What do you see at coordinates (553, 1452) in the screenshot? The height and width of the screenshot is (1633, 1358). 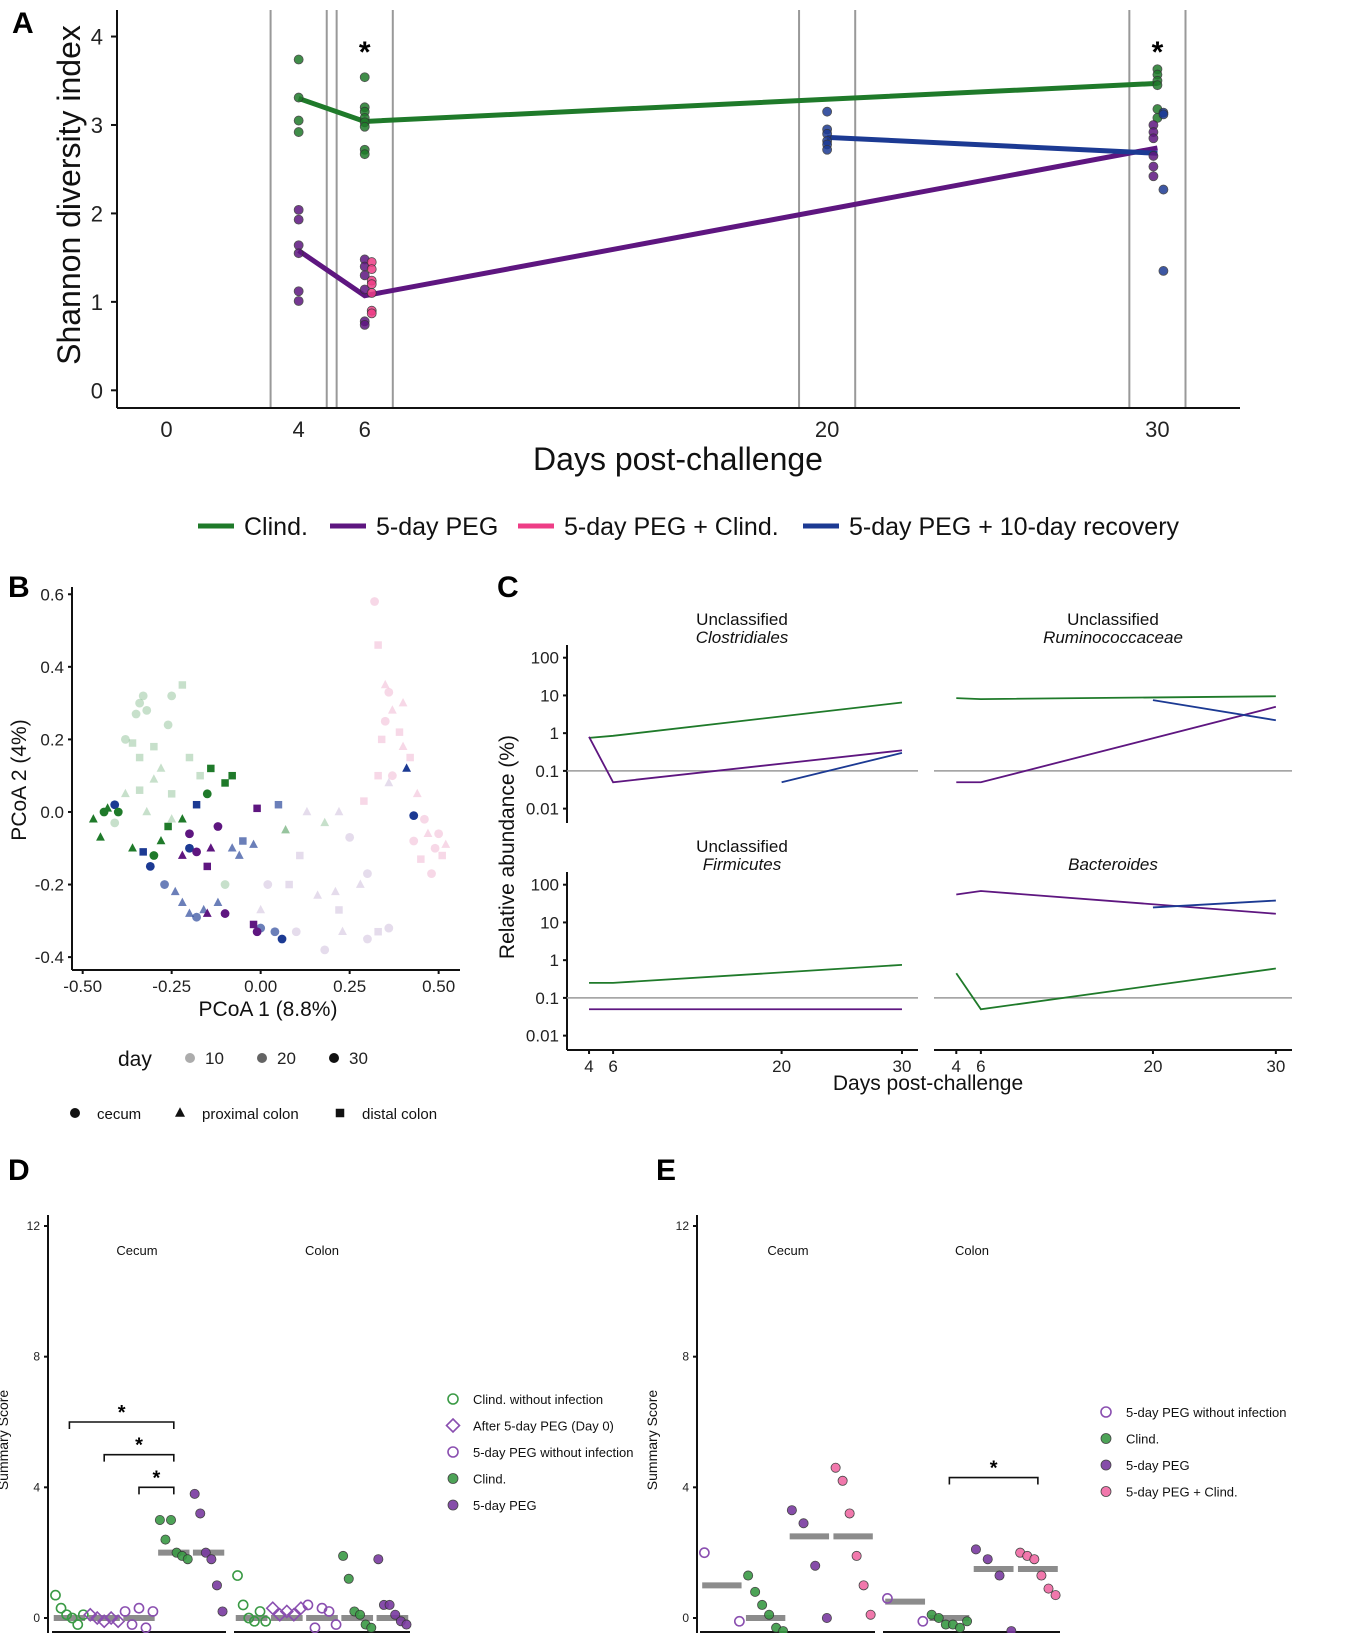 I see `legend-label: 5-day PEG without infection` at bounding box center [553, 1452].